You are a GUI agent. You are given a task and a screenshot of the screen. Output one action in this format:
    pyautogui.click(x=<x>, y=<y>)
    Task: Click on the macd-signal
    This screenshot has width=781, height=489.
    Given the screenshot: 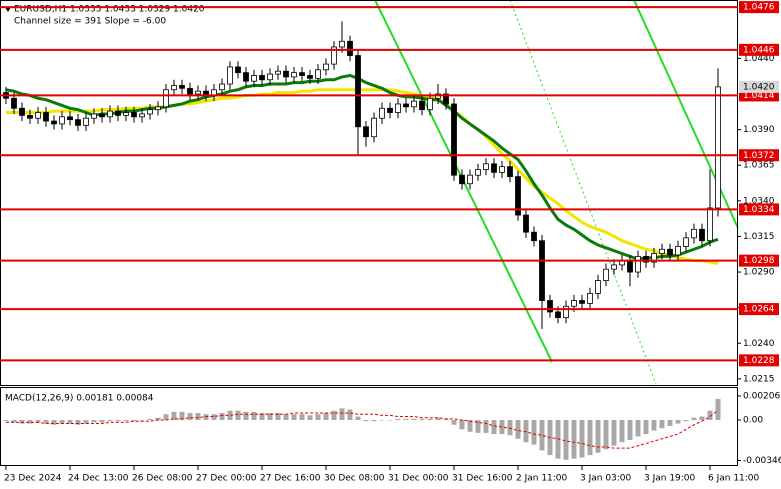 What is the action you would take?
    pyautogui.click(x=362, y=429)
    